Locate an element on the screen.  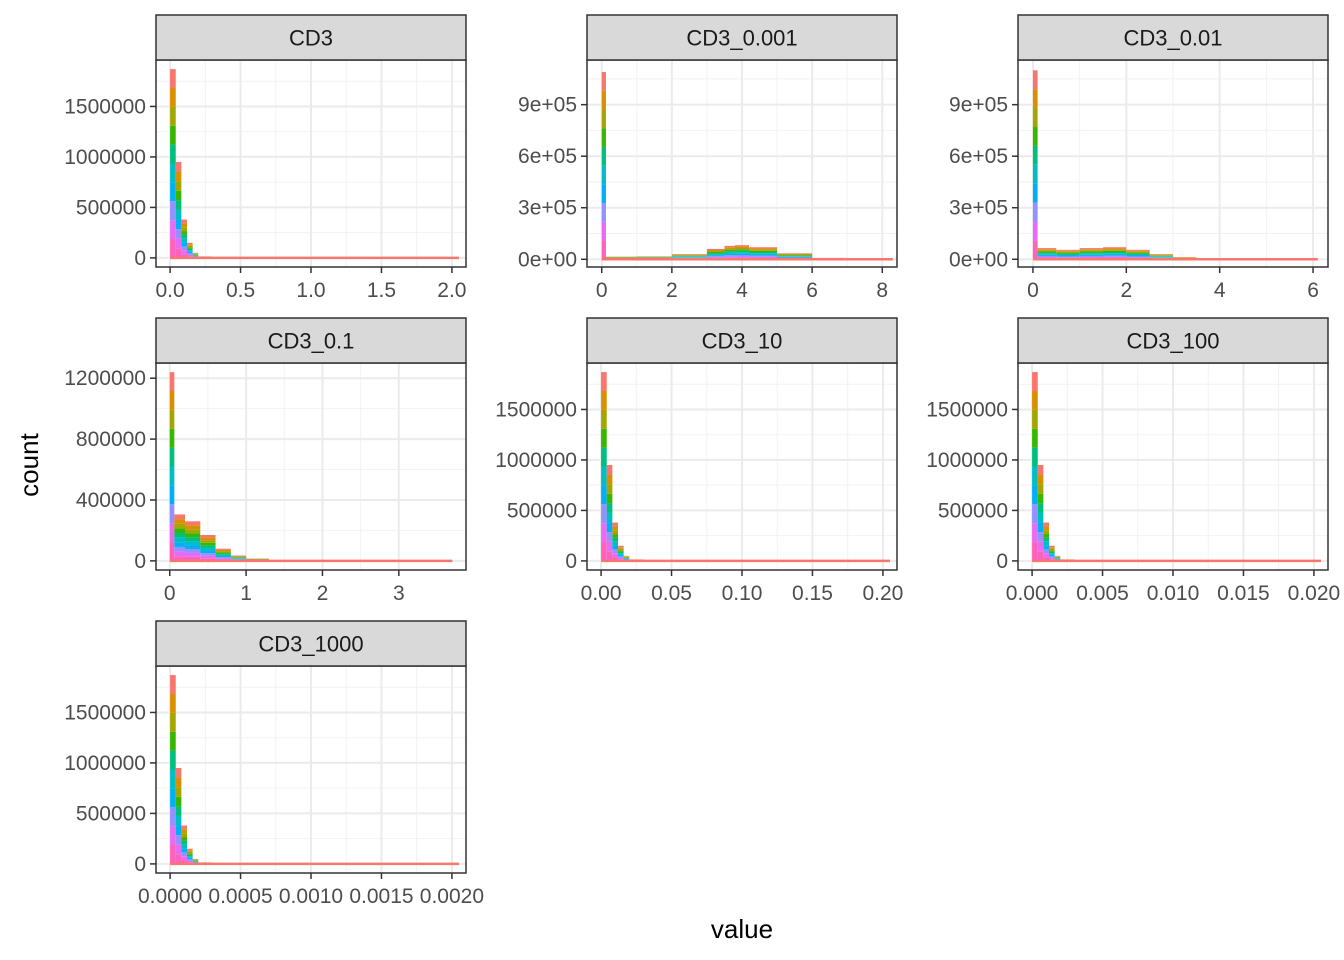
facet-strip-label: CD3_100 is located at coordinates (1173, 341).